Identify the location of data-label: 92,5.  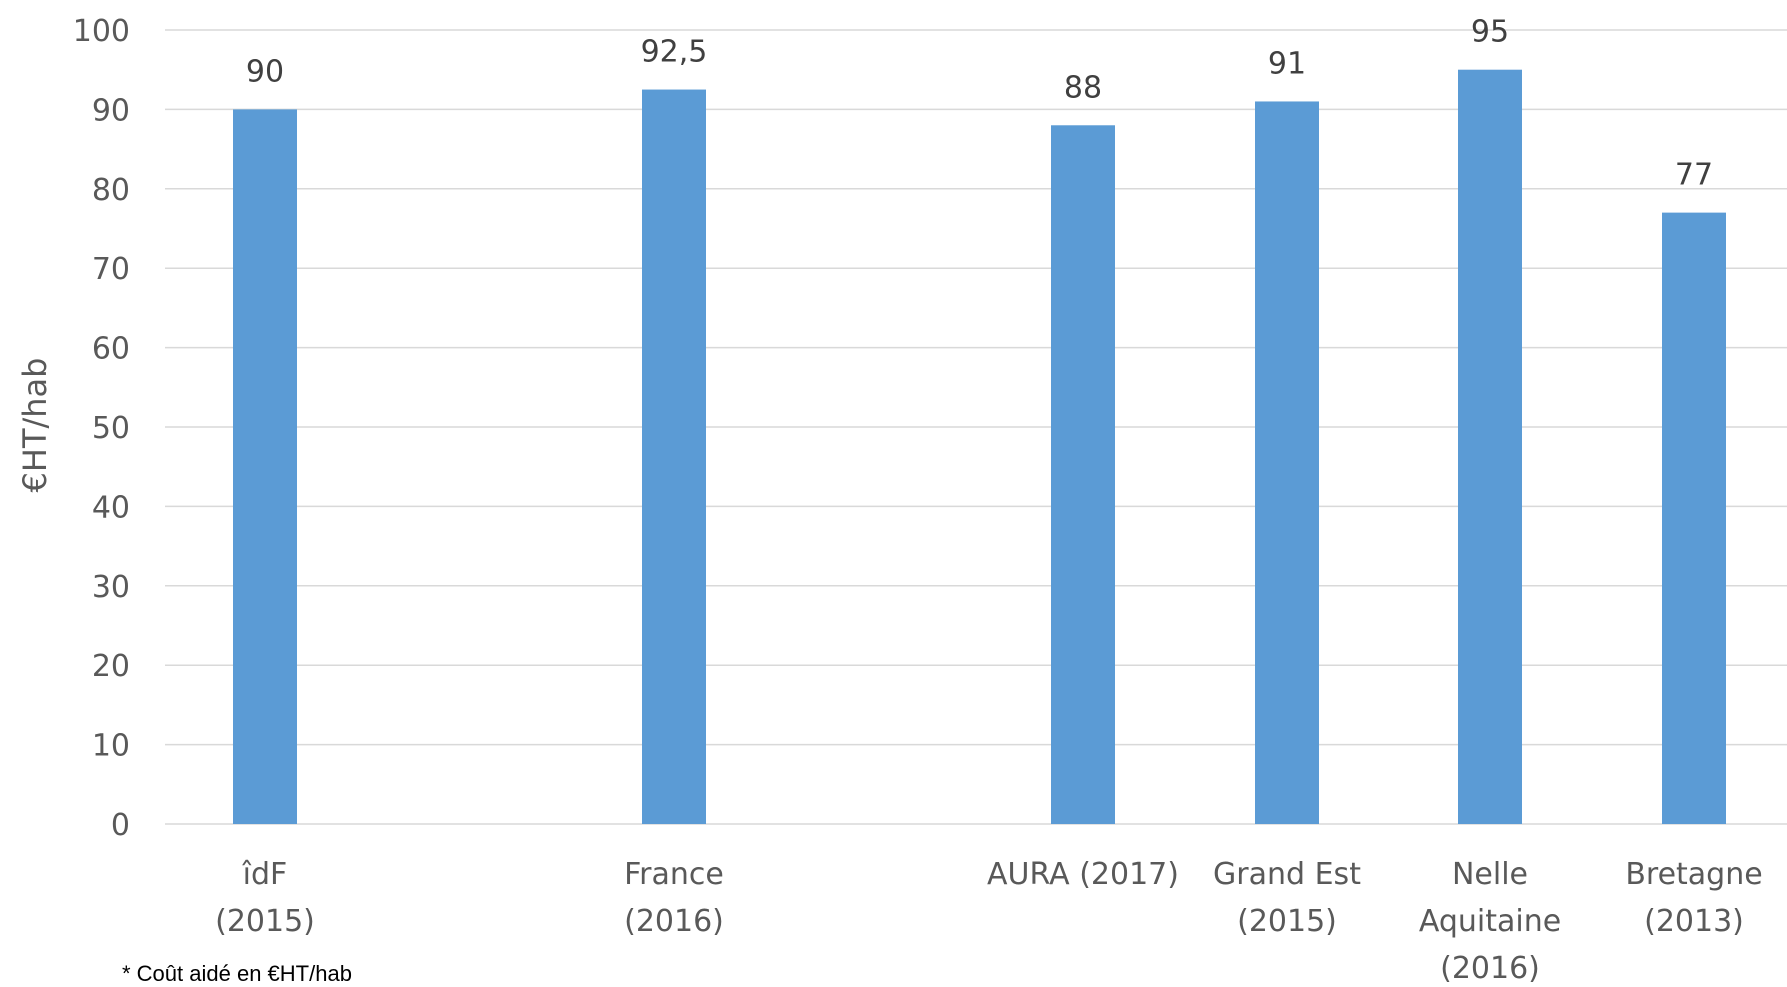
(674, 52).